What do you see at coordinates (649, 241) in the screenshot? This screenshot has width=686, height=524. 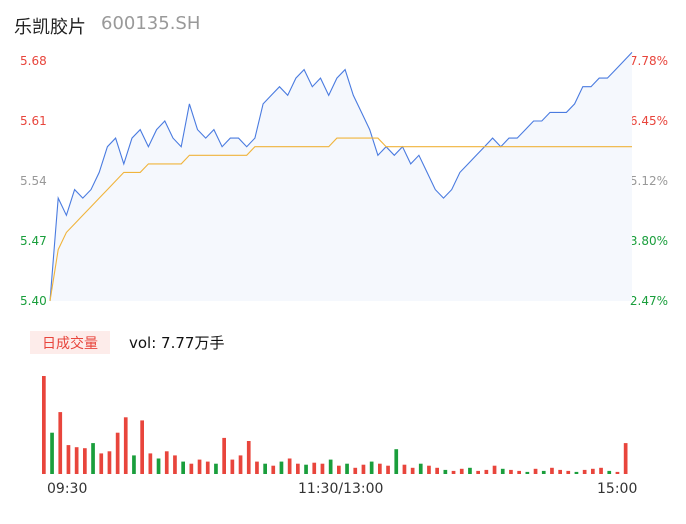 I see `right-tick-label: 3.80%` at bounding box center [649, 241].